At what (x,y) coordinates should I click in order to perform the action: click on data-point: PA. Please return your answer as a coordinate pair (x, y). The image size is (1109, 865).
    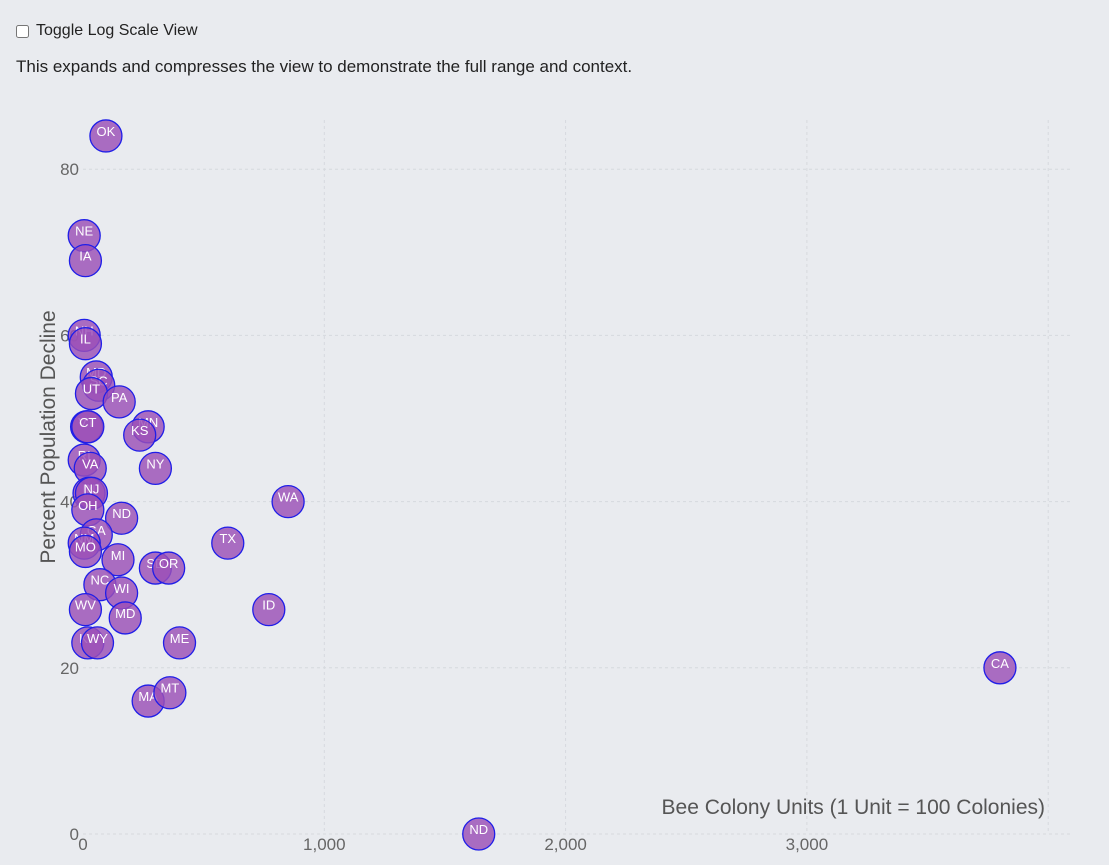
    Looking at the image, I should click on (119, 402).